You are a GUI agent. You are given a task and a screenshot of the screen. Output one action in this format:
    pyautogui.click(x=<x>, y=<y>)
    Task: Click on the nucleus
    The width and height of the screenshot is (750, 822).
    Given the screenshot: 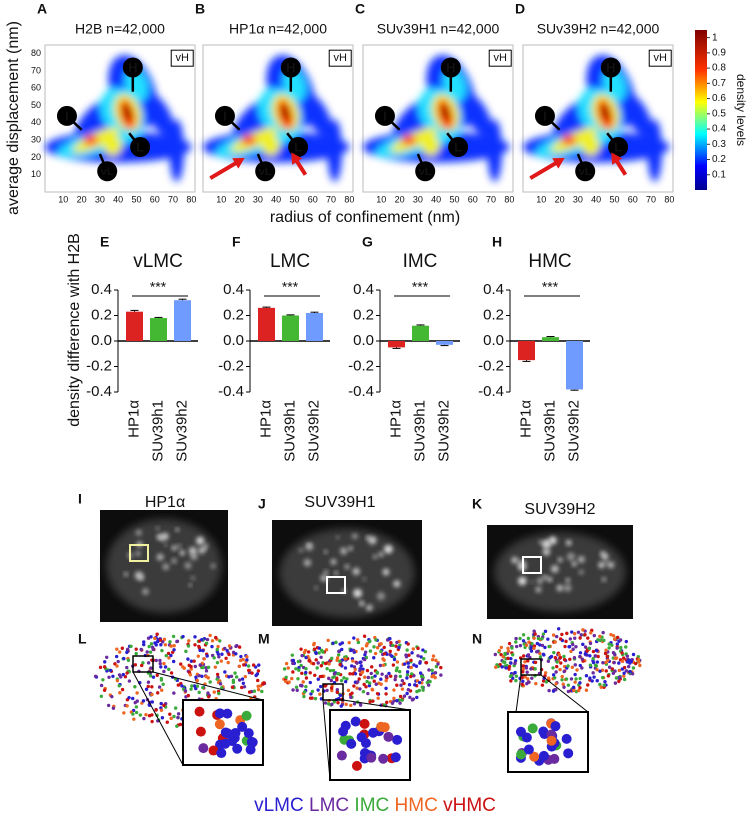 What is the action you would take?
    pyautogui.click(x=560, y=572)
    